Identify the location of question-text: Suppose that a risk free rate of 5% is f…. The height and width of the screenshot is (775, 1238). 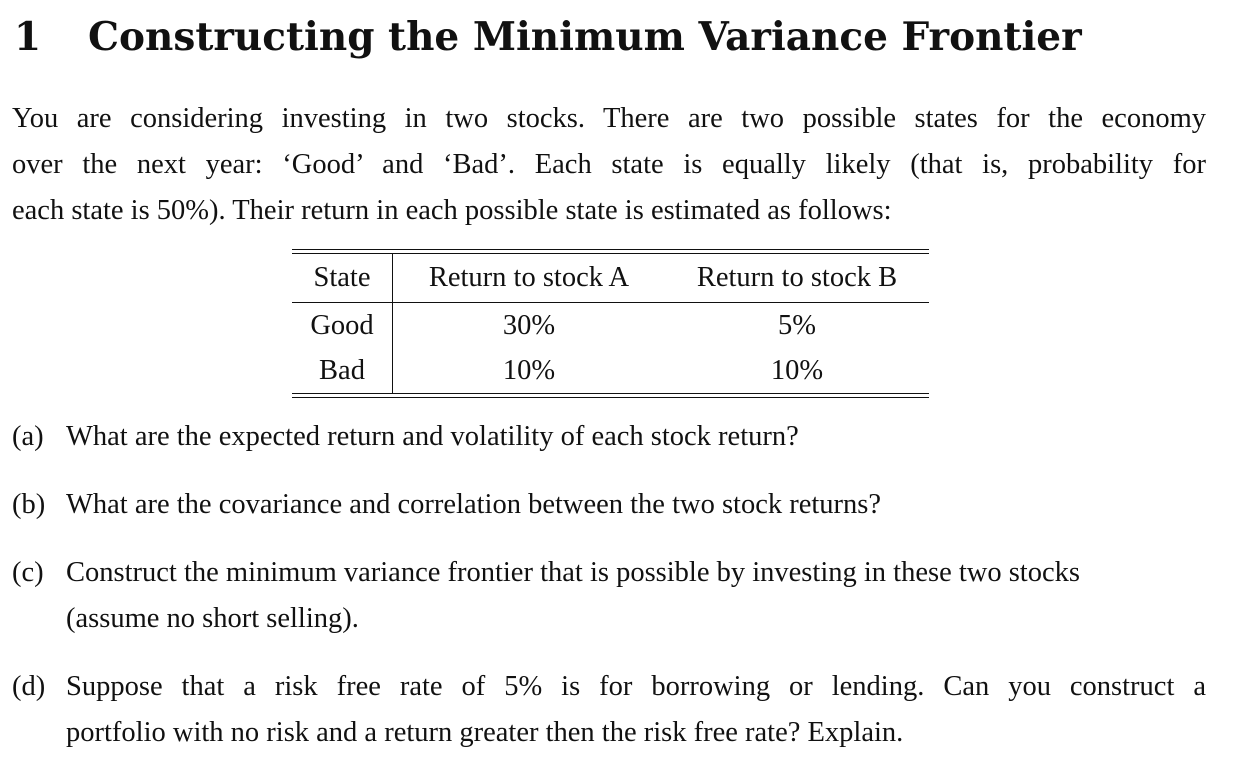
(636, 686).